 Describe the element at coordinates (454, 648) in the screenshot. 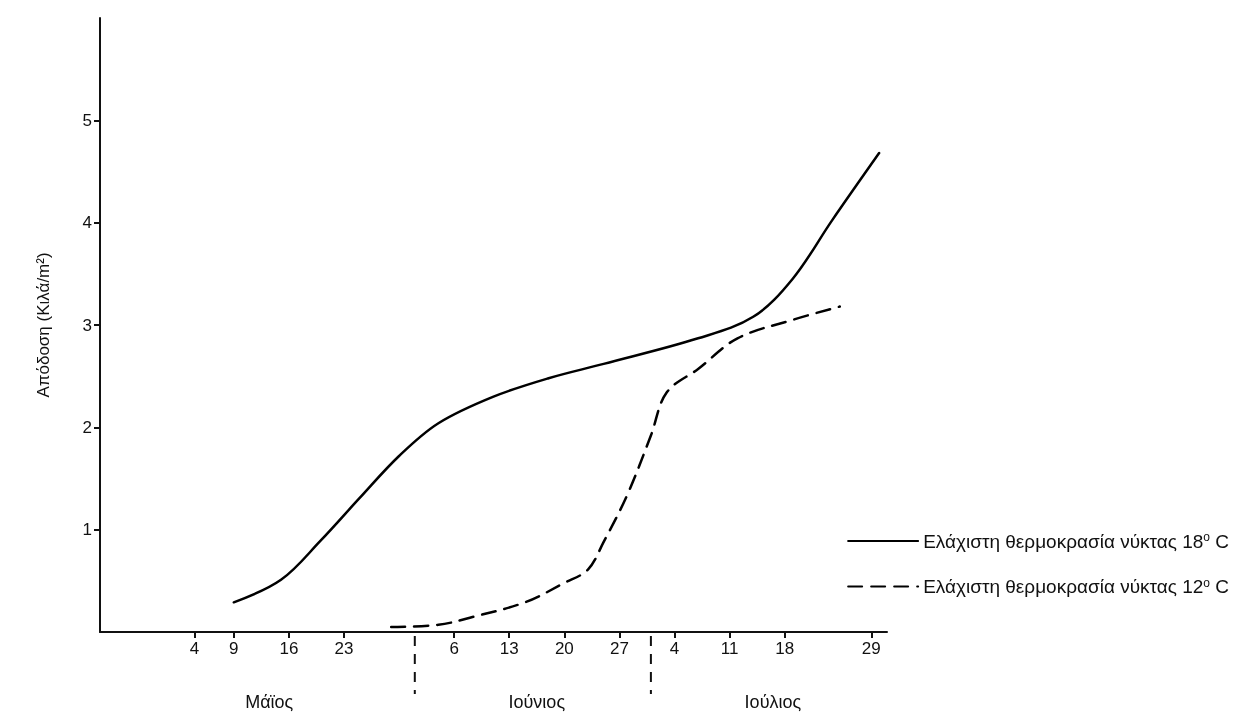

I see `x-tick-label: 6` at that location.